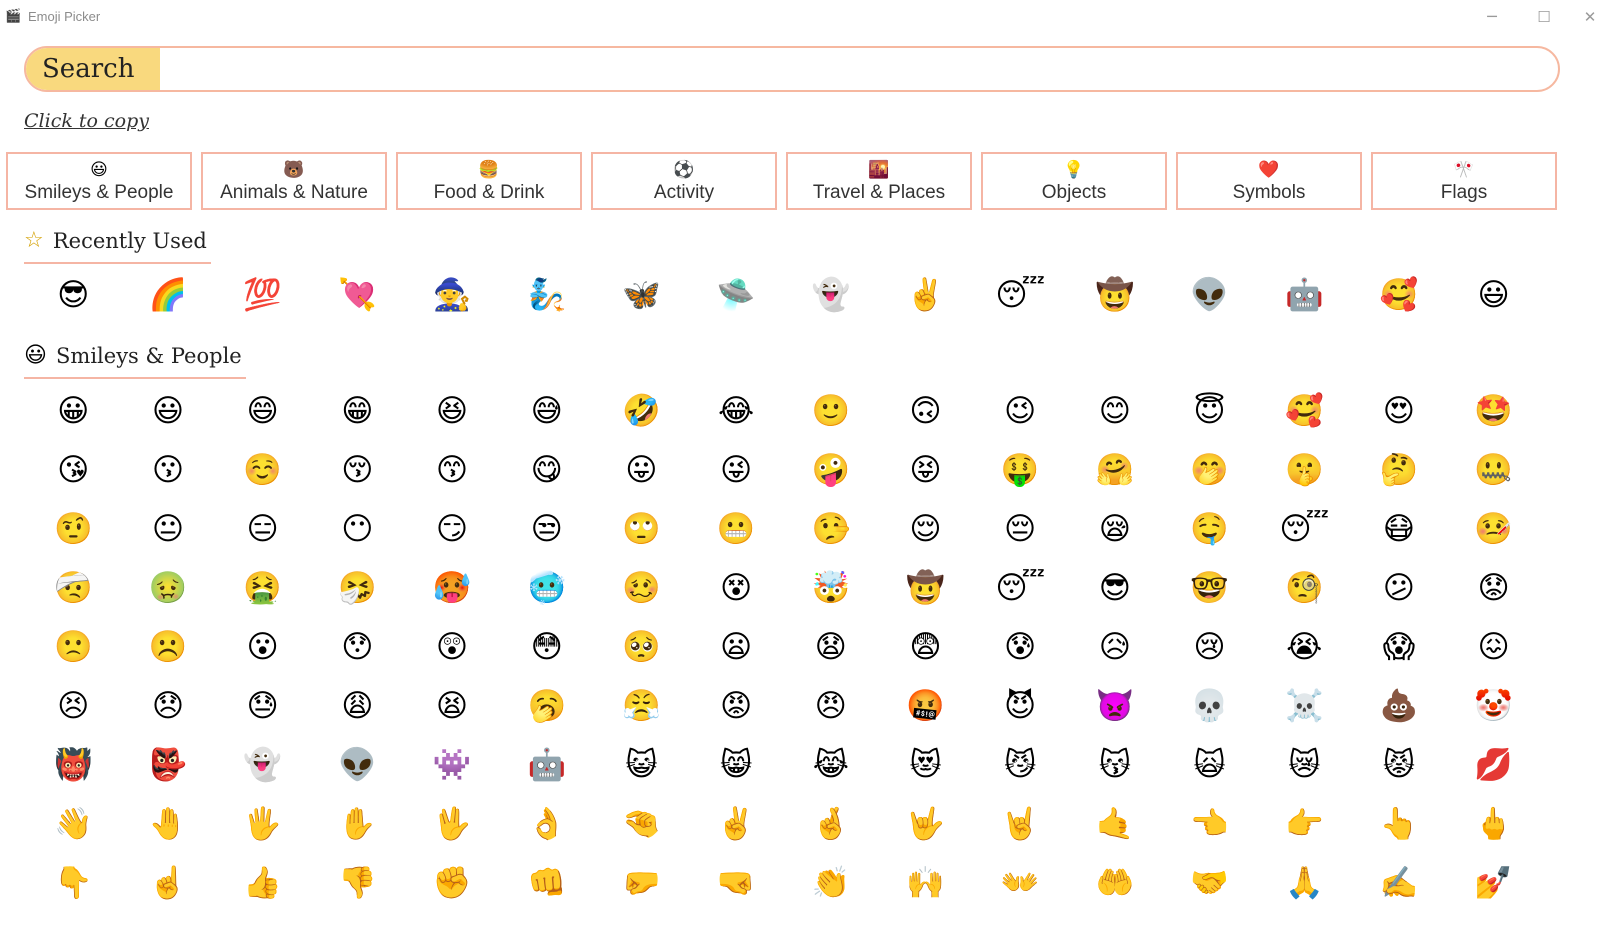 This screenshot has height=927, width=1606. Describe the element at coordinates (262, 411) in the screenshot. I see `emoji-button: 😄` at that location.